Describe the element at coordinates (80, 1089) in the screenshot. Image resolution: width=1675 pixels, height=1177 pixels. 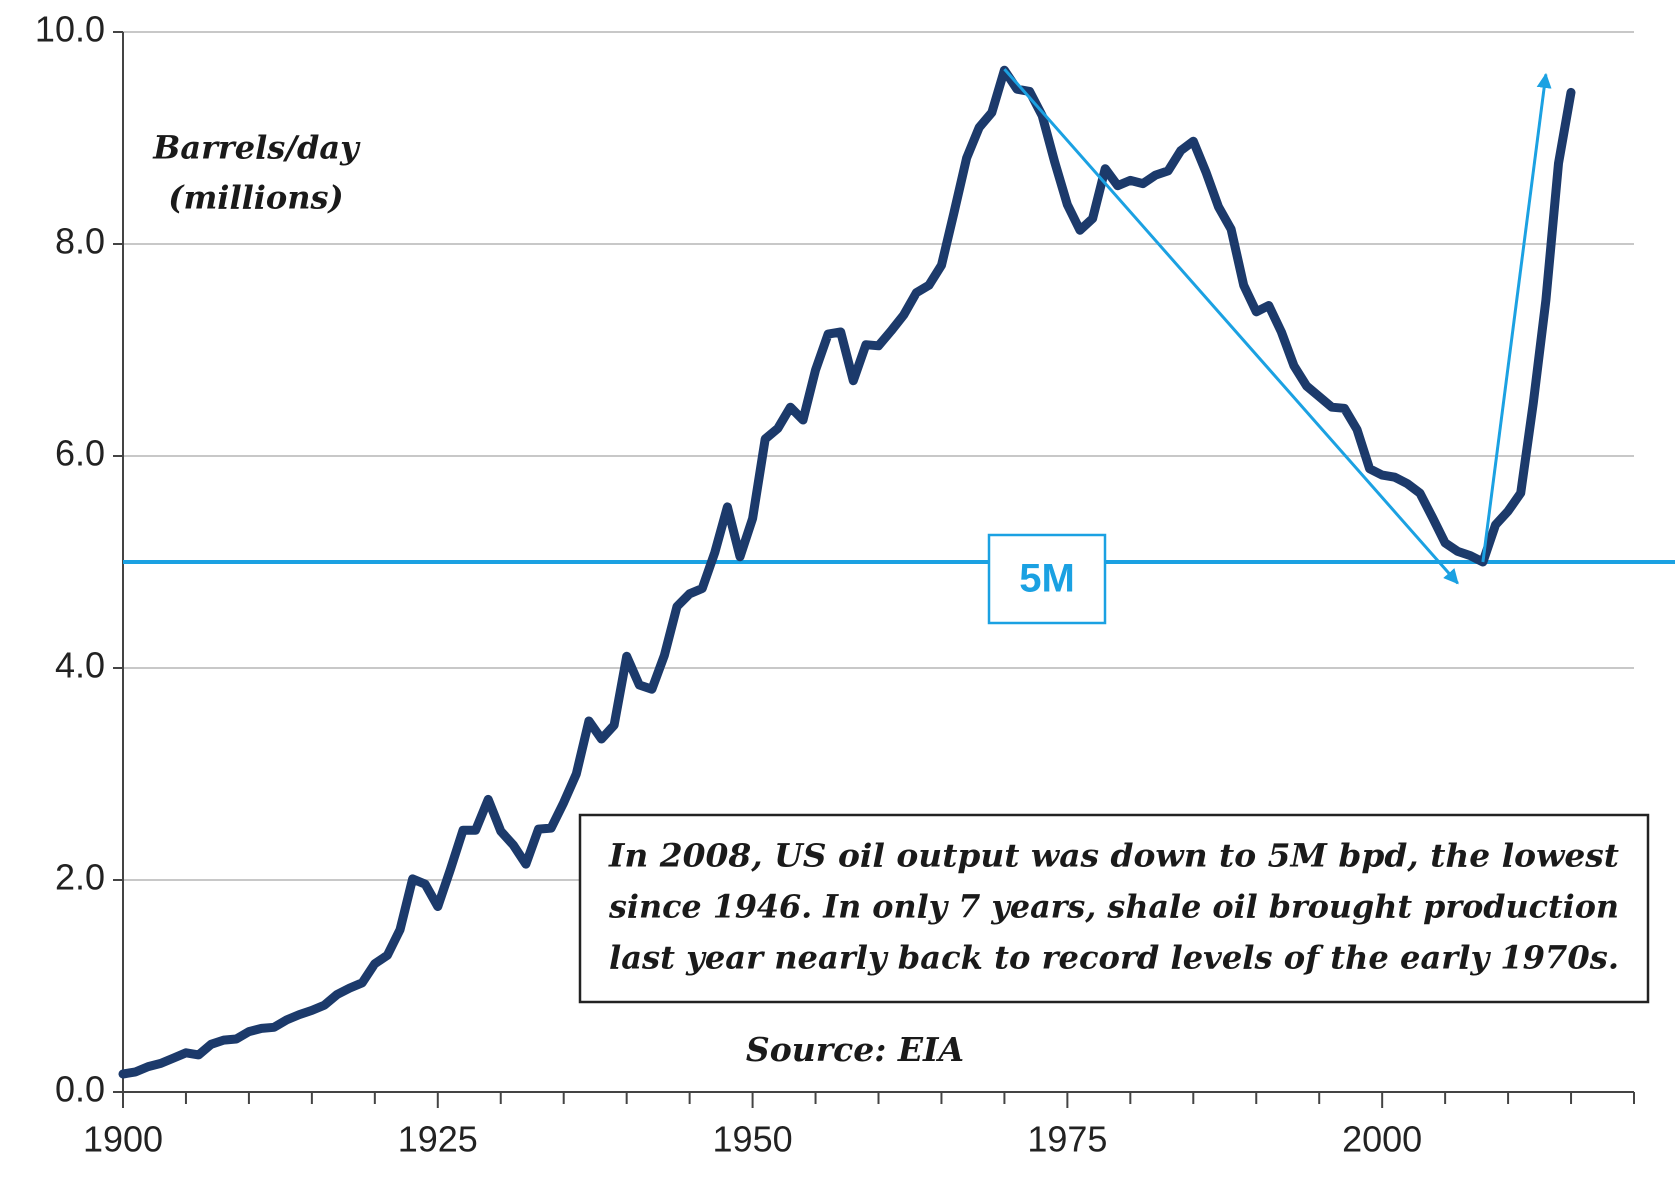
I see `y-tick-label: 0.0` at that location.